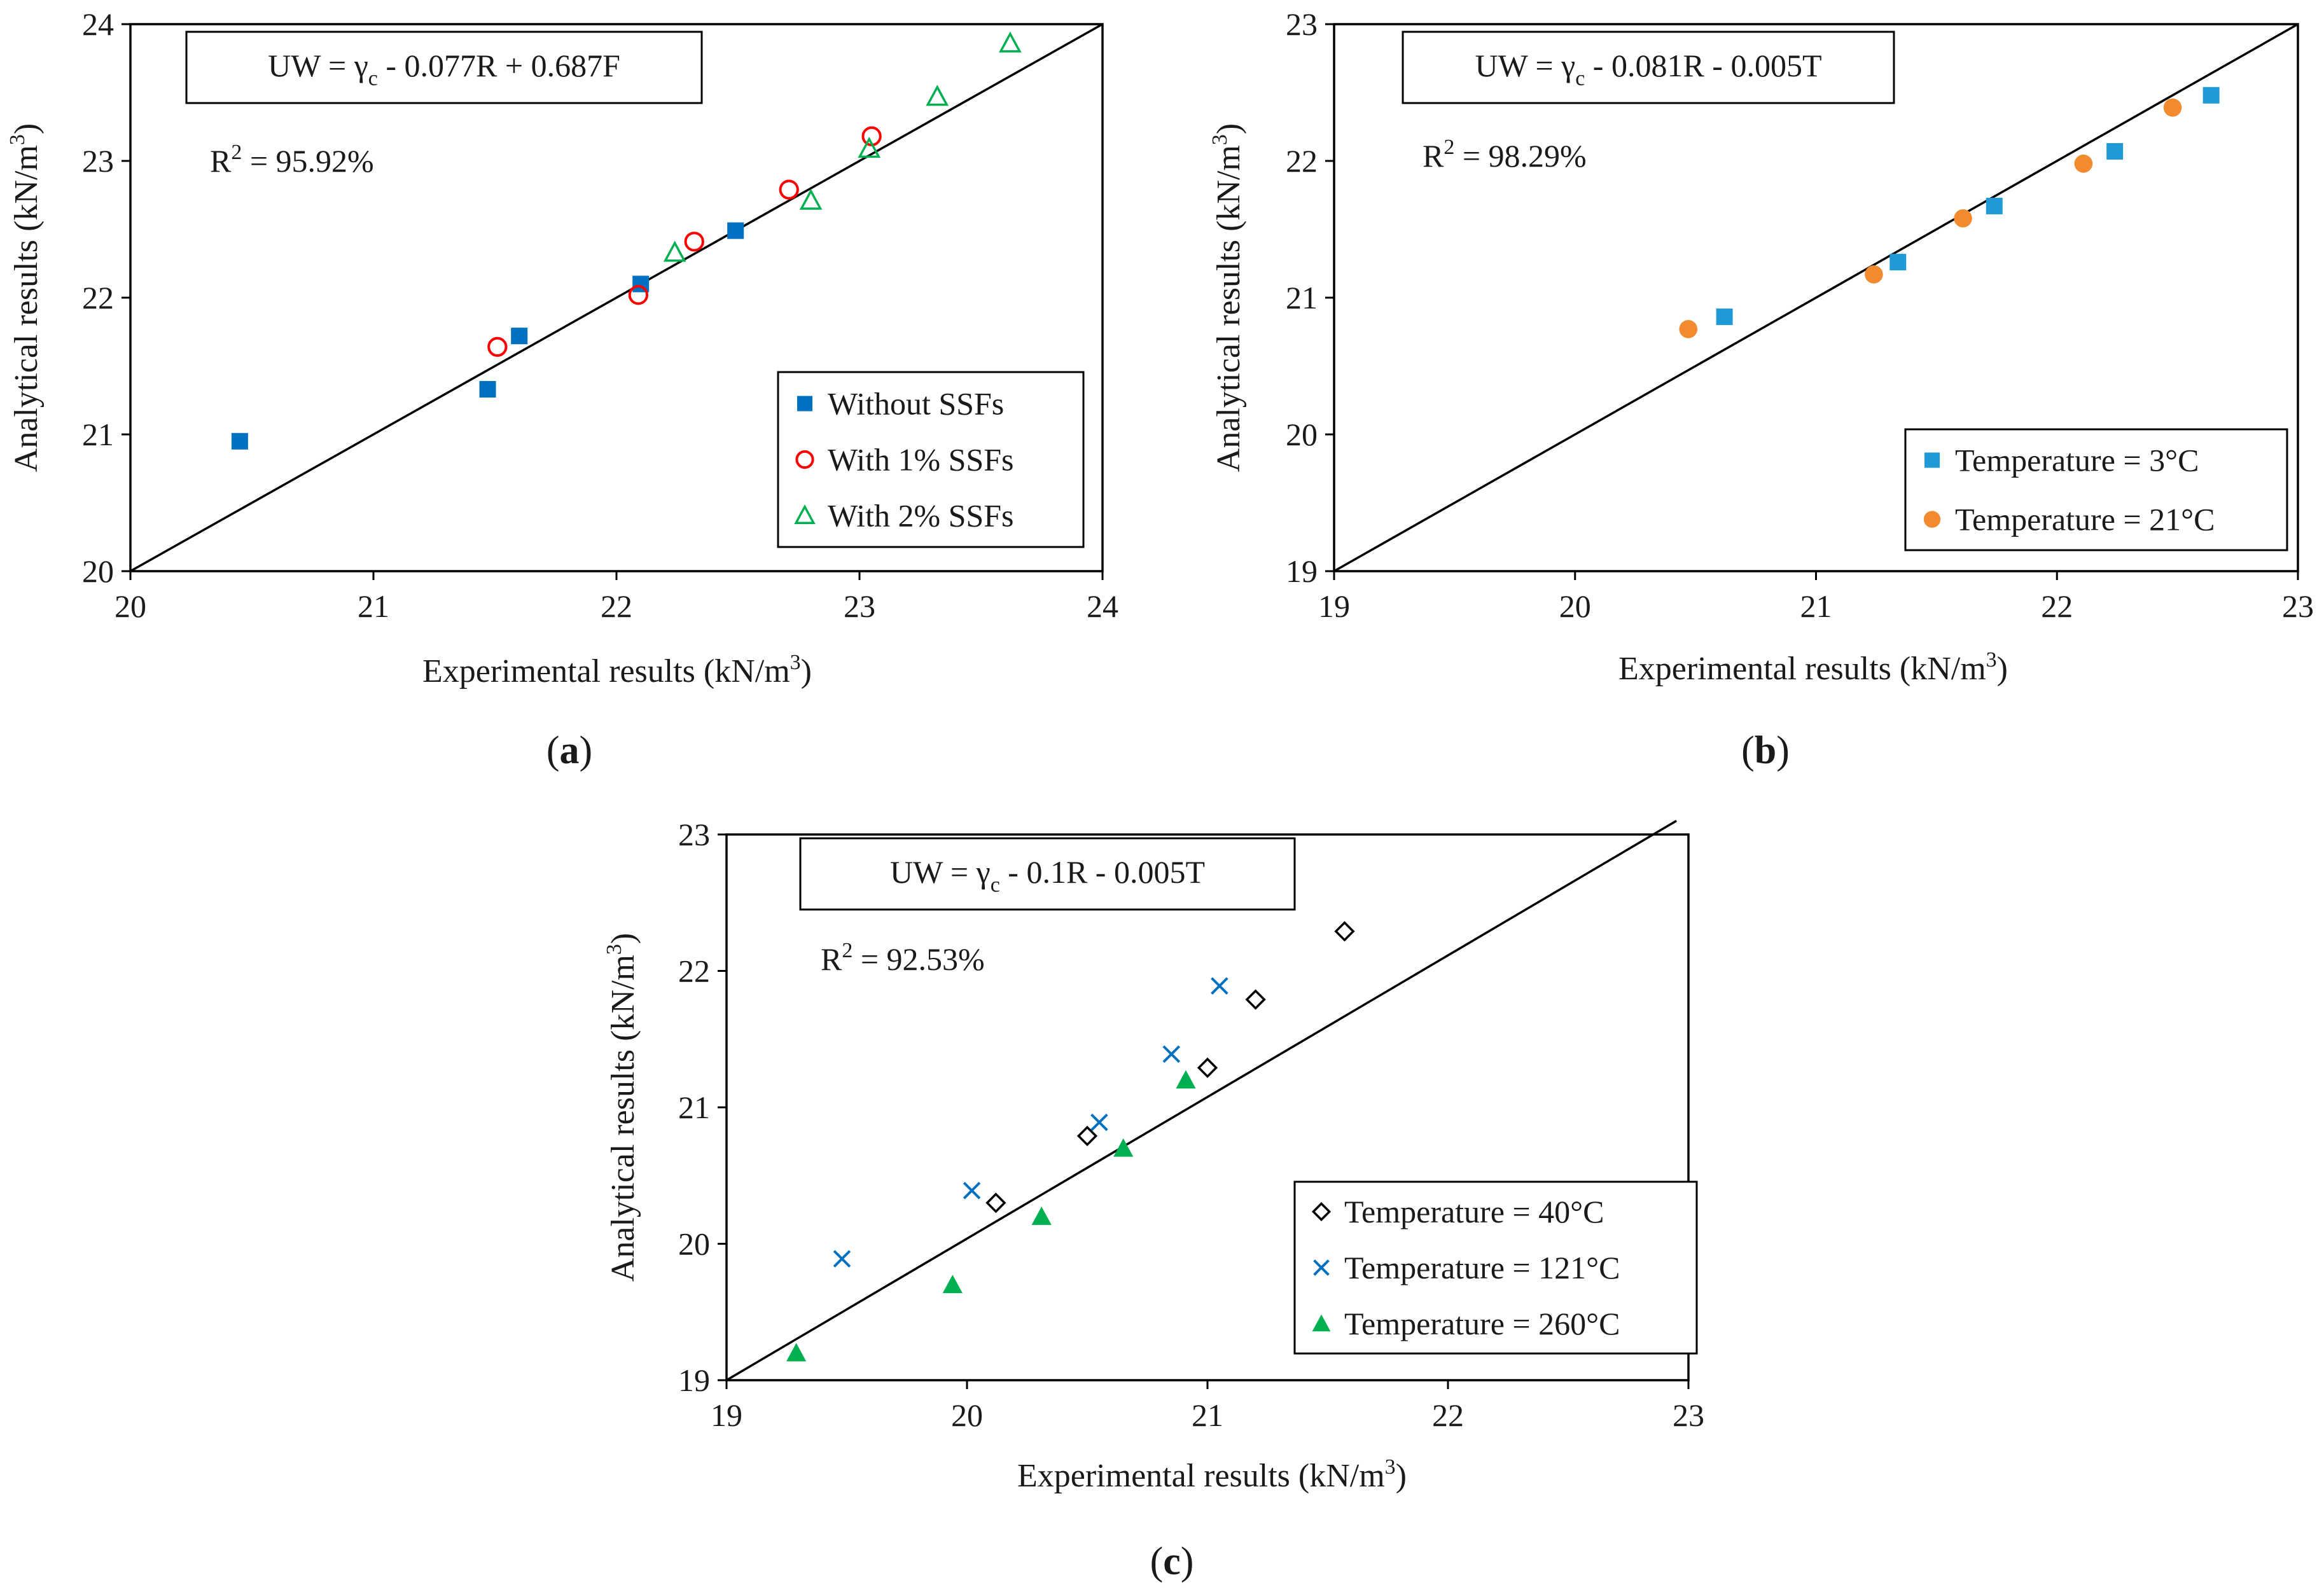 Image resolution: width=2324 pixels, height=1592 pixels. Describe the element at coordinates (1102, 606) in the screenshot. I see `x-tick-label: 24` at that location.